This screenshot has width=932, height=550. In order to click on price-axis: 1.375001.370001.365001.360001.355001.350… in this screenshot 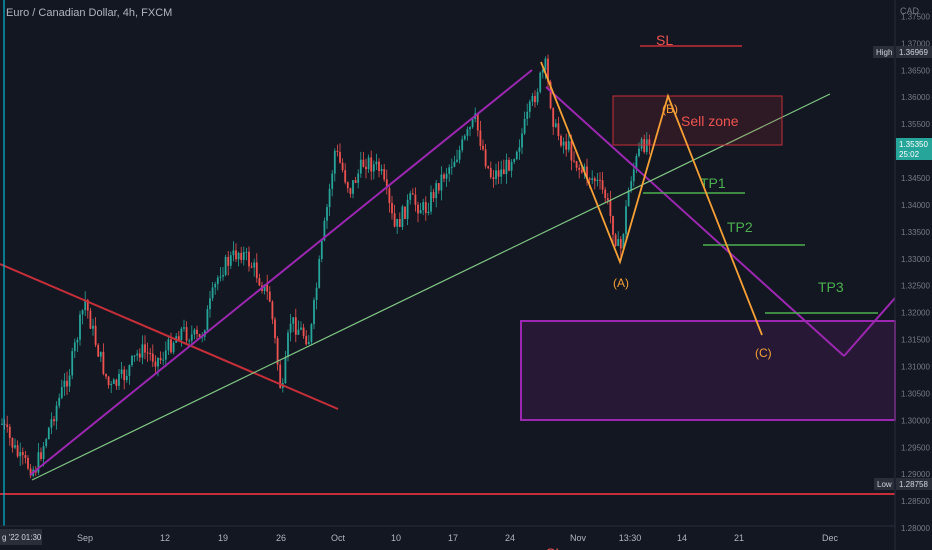, I will do `click(915, 272)`.